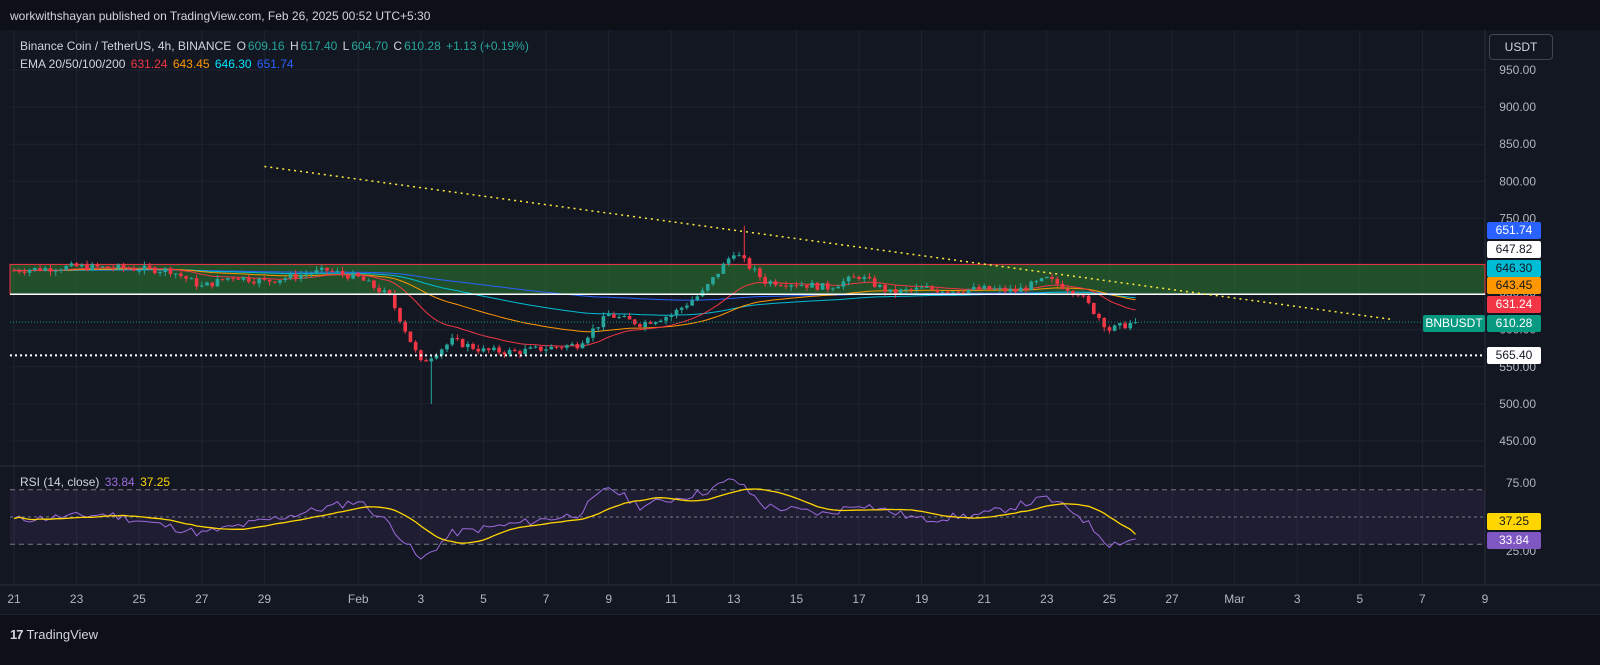  What do you see at coordinates (1234, 599) in the screenshot?
I see `time-tick-label: Mar` at bounding box center [1234, 599].